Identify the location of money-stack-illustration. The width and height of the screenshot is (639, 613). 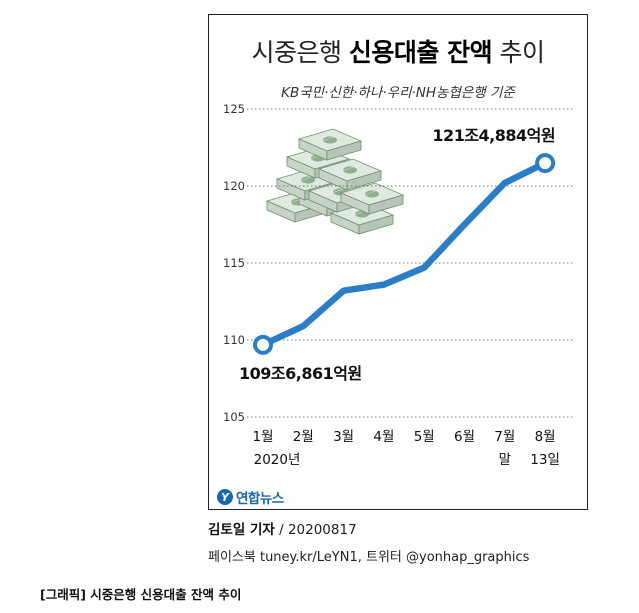
(335, 181).